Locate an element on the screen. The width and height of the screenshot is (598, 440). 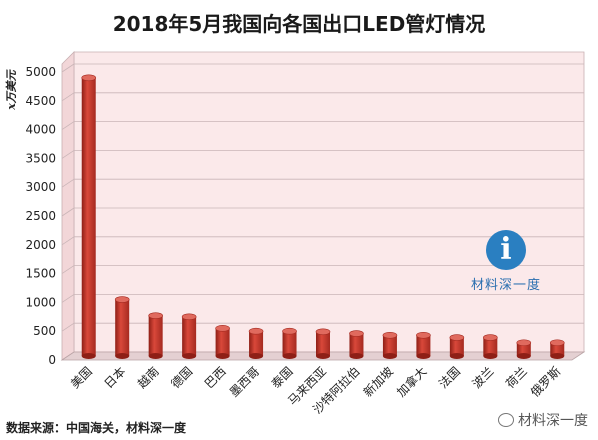
bar-法国 is located at coordinates (457, 346).